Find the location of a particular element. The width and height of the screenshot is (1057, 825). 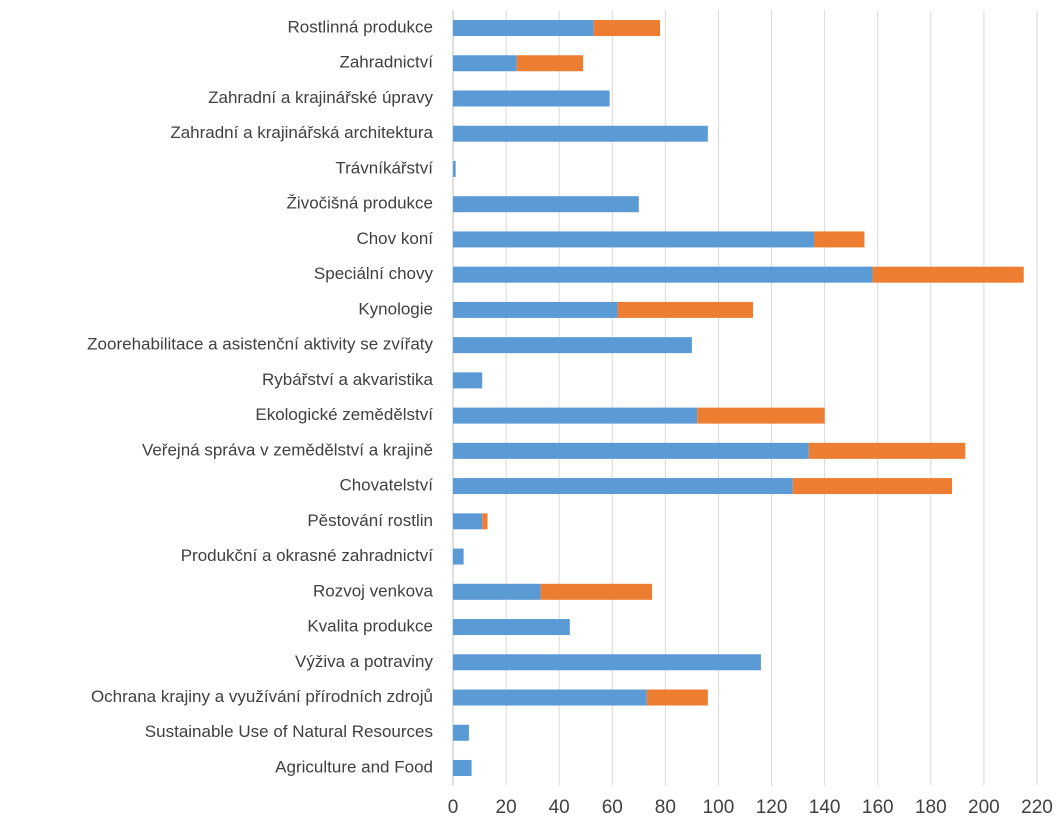

y-tick-label: Chov koní is located at coordinates (394, 238).